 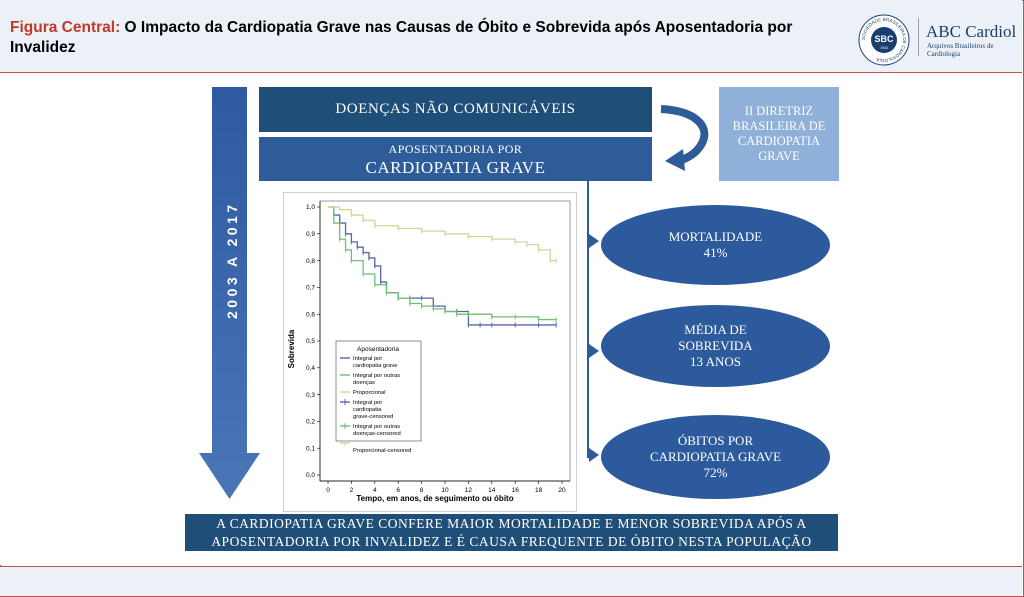 I want to click on obitos-ellipse: ÓBITOS POR CARDIOPATIA GRAVE 72%, so click(x=715, y=457).